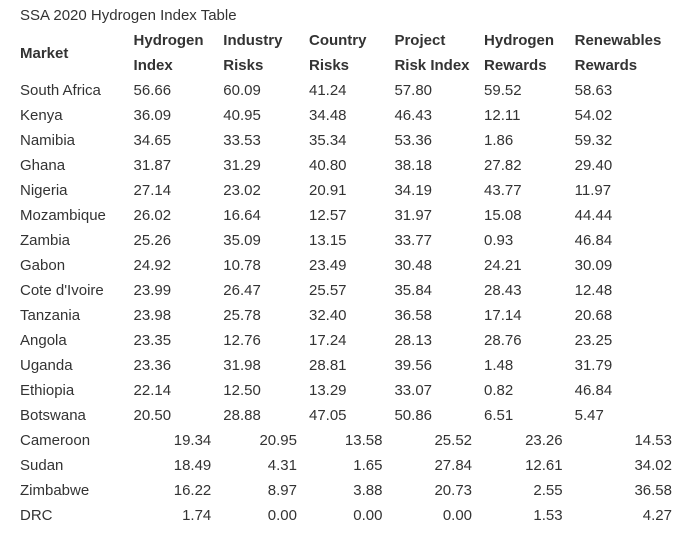  I want to click on column-header-market: Market, so click(72, 53).